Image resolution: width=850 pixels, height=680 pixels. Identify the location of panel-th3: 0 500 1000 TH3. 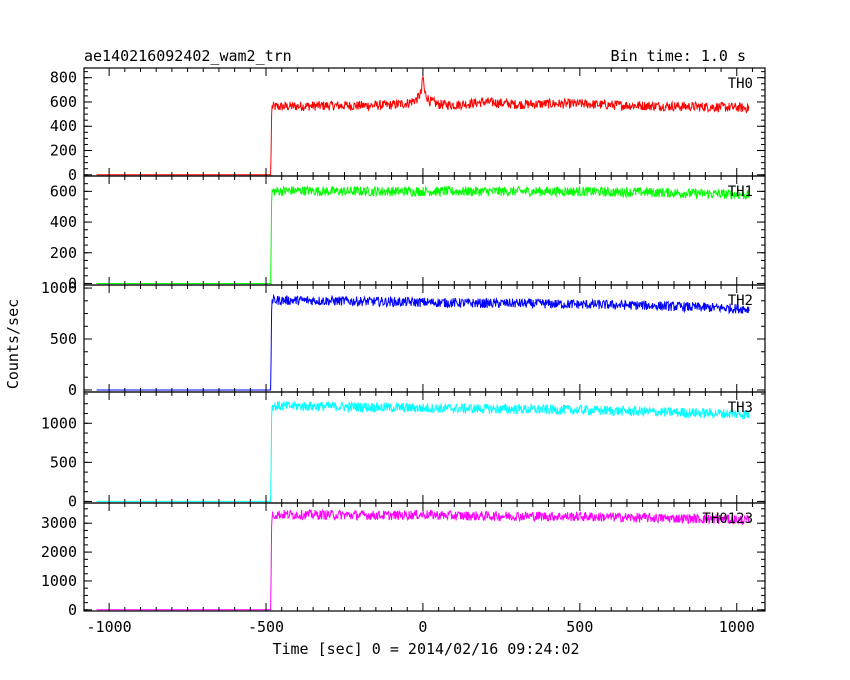
(403, 450).